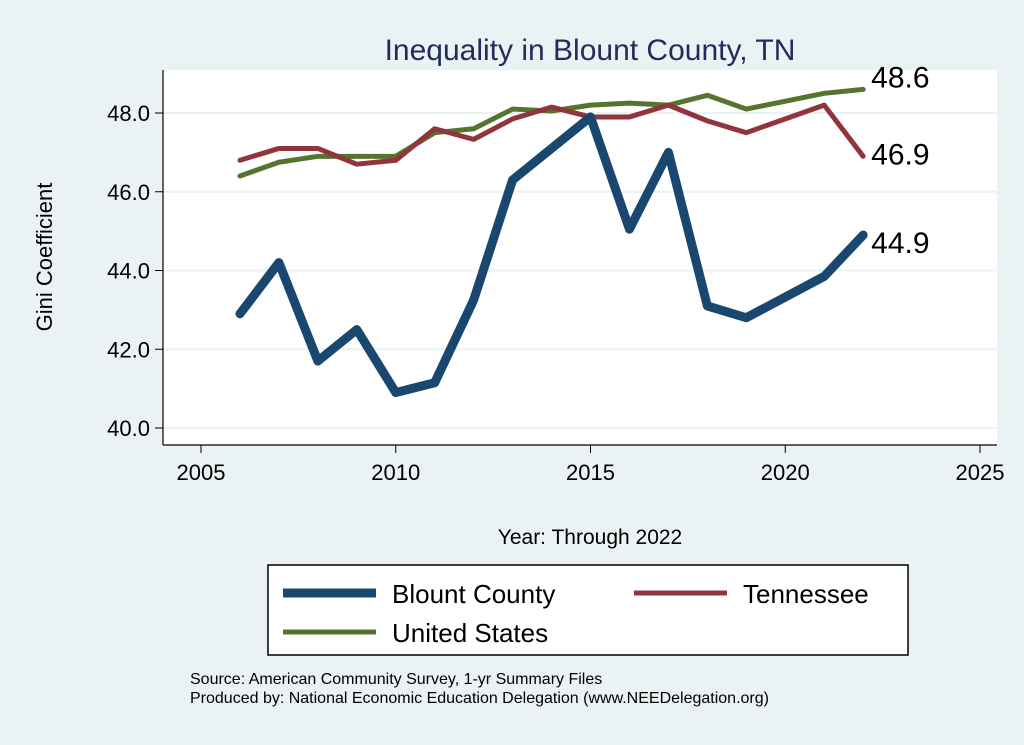 Image resolution: width=1024 pixels, height=745 pixels. I want to click on x-tick-label: 2015, so click(590, 472).